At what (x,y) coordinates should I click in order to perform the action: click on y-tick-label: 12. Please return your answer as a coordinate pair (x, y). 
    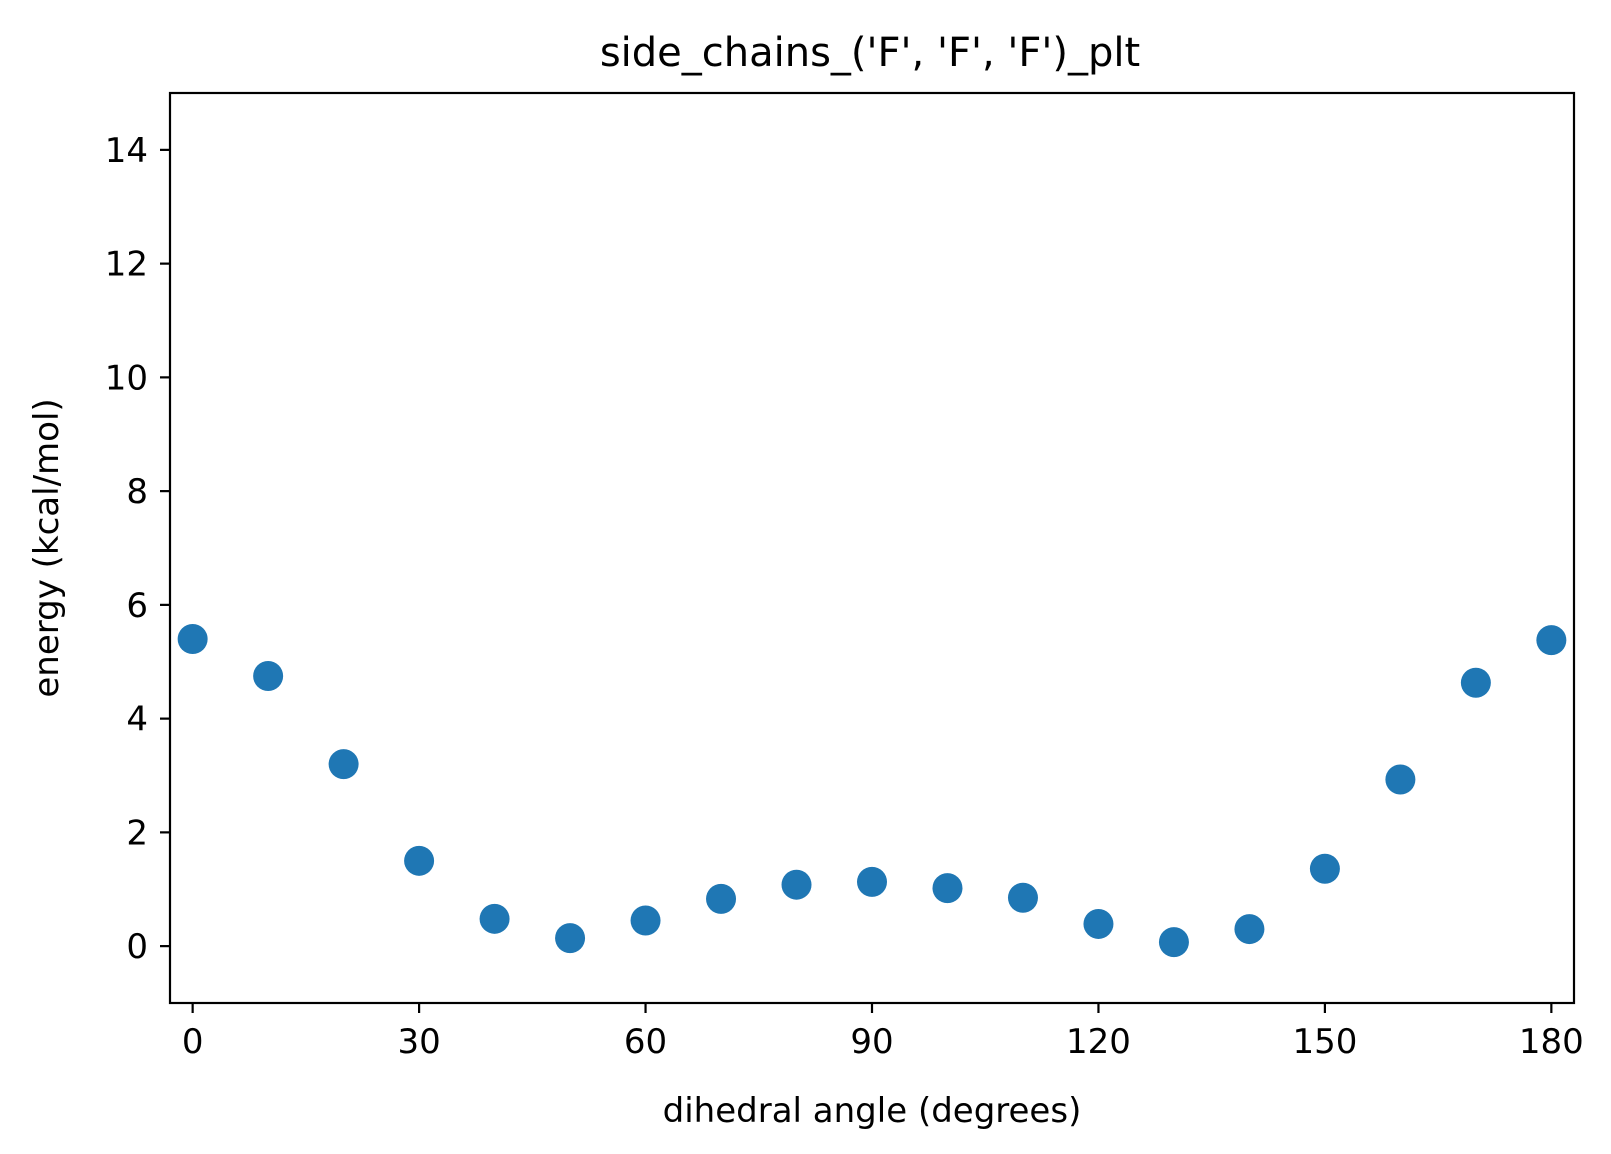
    Looking at the image, I should click on (126, 265).